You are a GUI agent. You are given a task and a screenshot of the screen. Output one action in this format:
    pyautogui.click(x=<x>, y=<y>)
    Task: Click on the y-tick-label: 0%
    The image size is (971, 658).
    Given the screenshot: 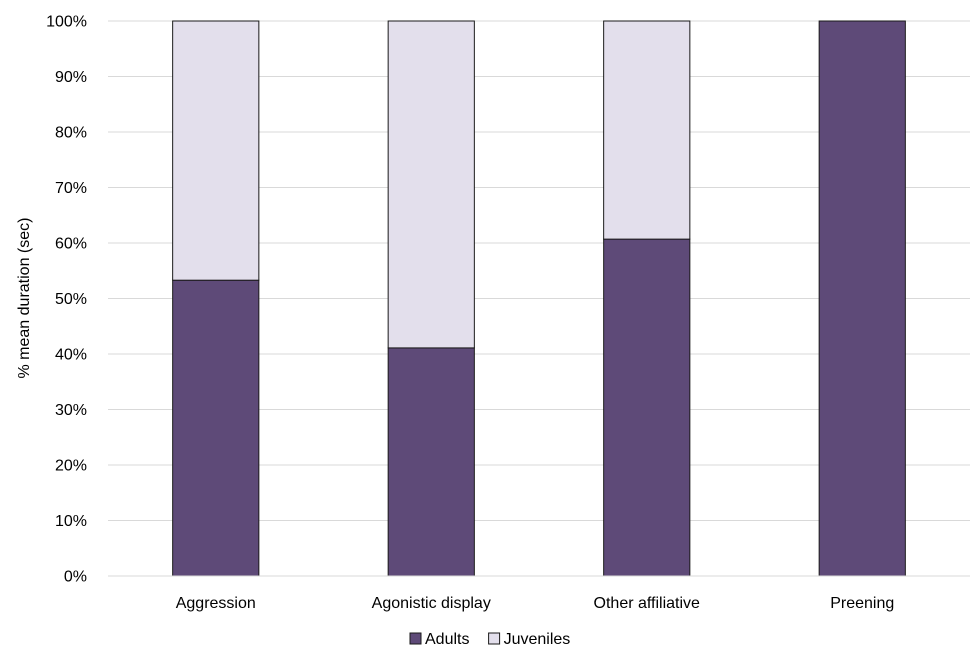 What is the action you would take?
    pyautogui.click(x=75, y=577)
    